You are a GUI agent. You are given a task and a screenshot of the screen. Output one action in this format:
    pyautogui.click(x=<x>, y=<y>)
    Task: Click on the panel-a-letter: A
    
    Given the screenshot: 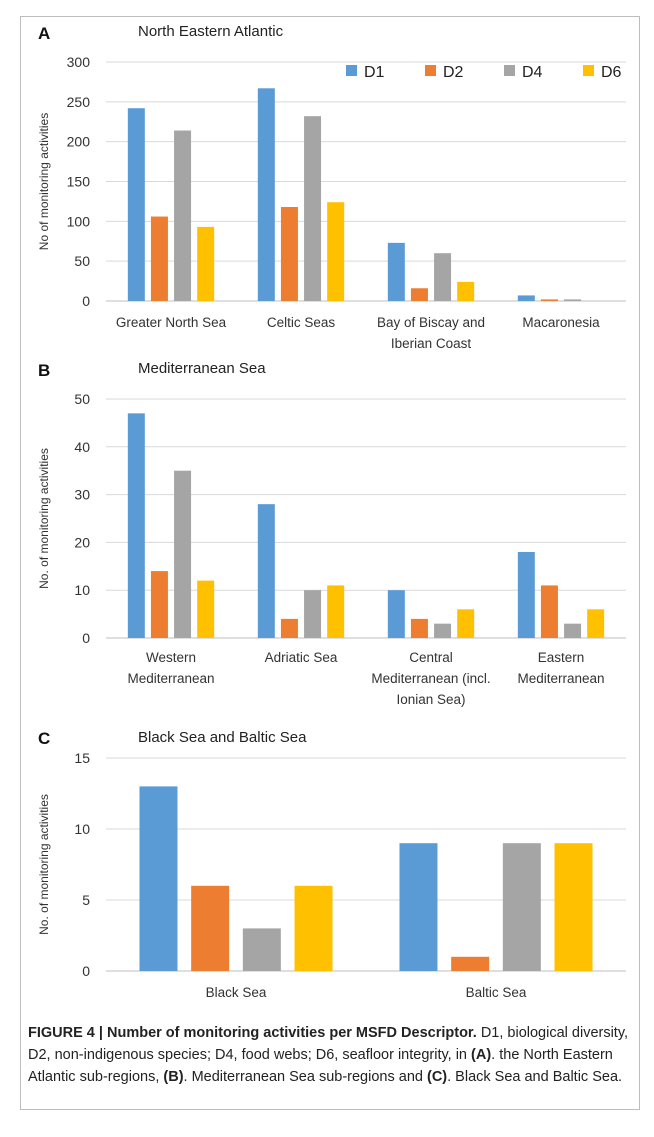 What is the action you would take?
    pyautogui.click(x=44, y=33)
    